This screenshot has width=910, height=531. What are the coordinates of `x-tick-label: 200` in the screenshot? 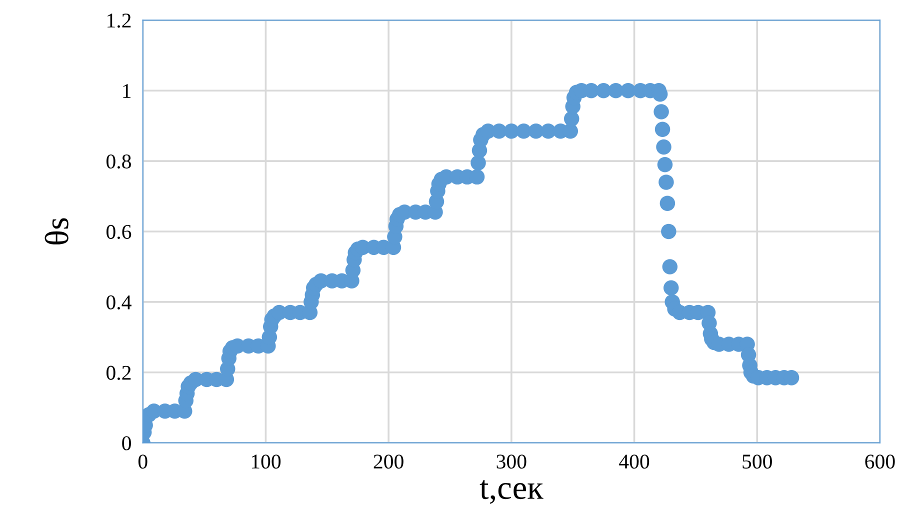 It's located at (389, 461).